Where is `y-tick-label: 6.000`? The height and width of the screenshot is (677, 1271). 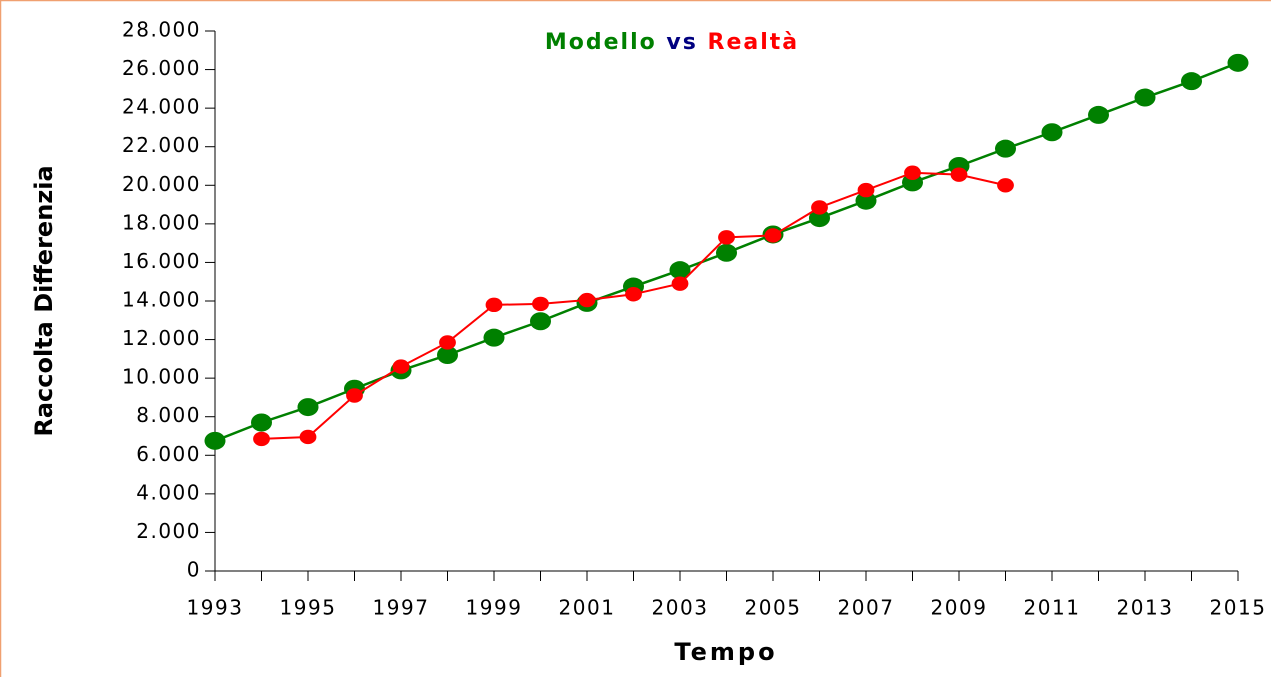
y-tick-label: 6.000 is located at coordinates (168, 454).